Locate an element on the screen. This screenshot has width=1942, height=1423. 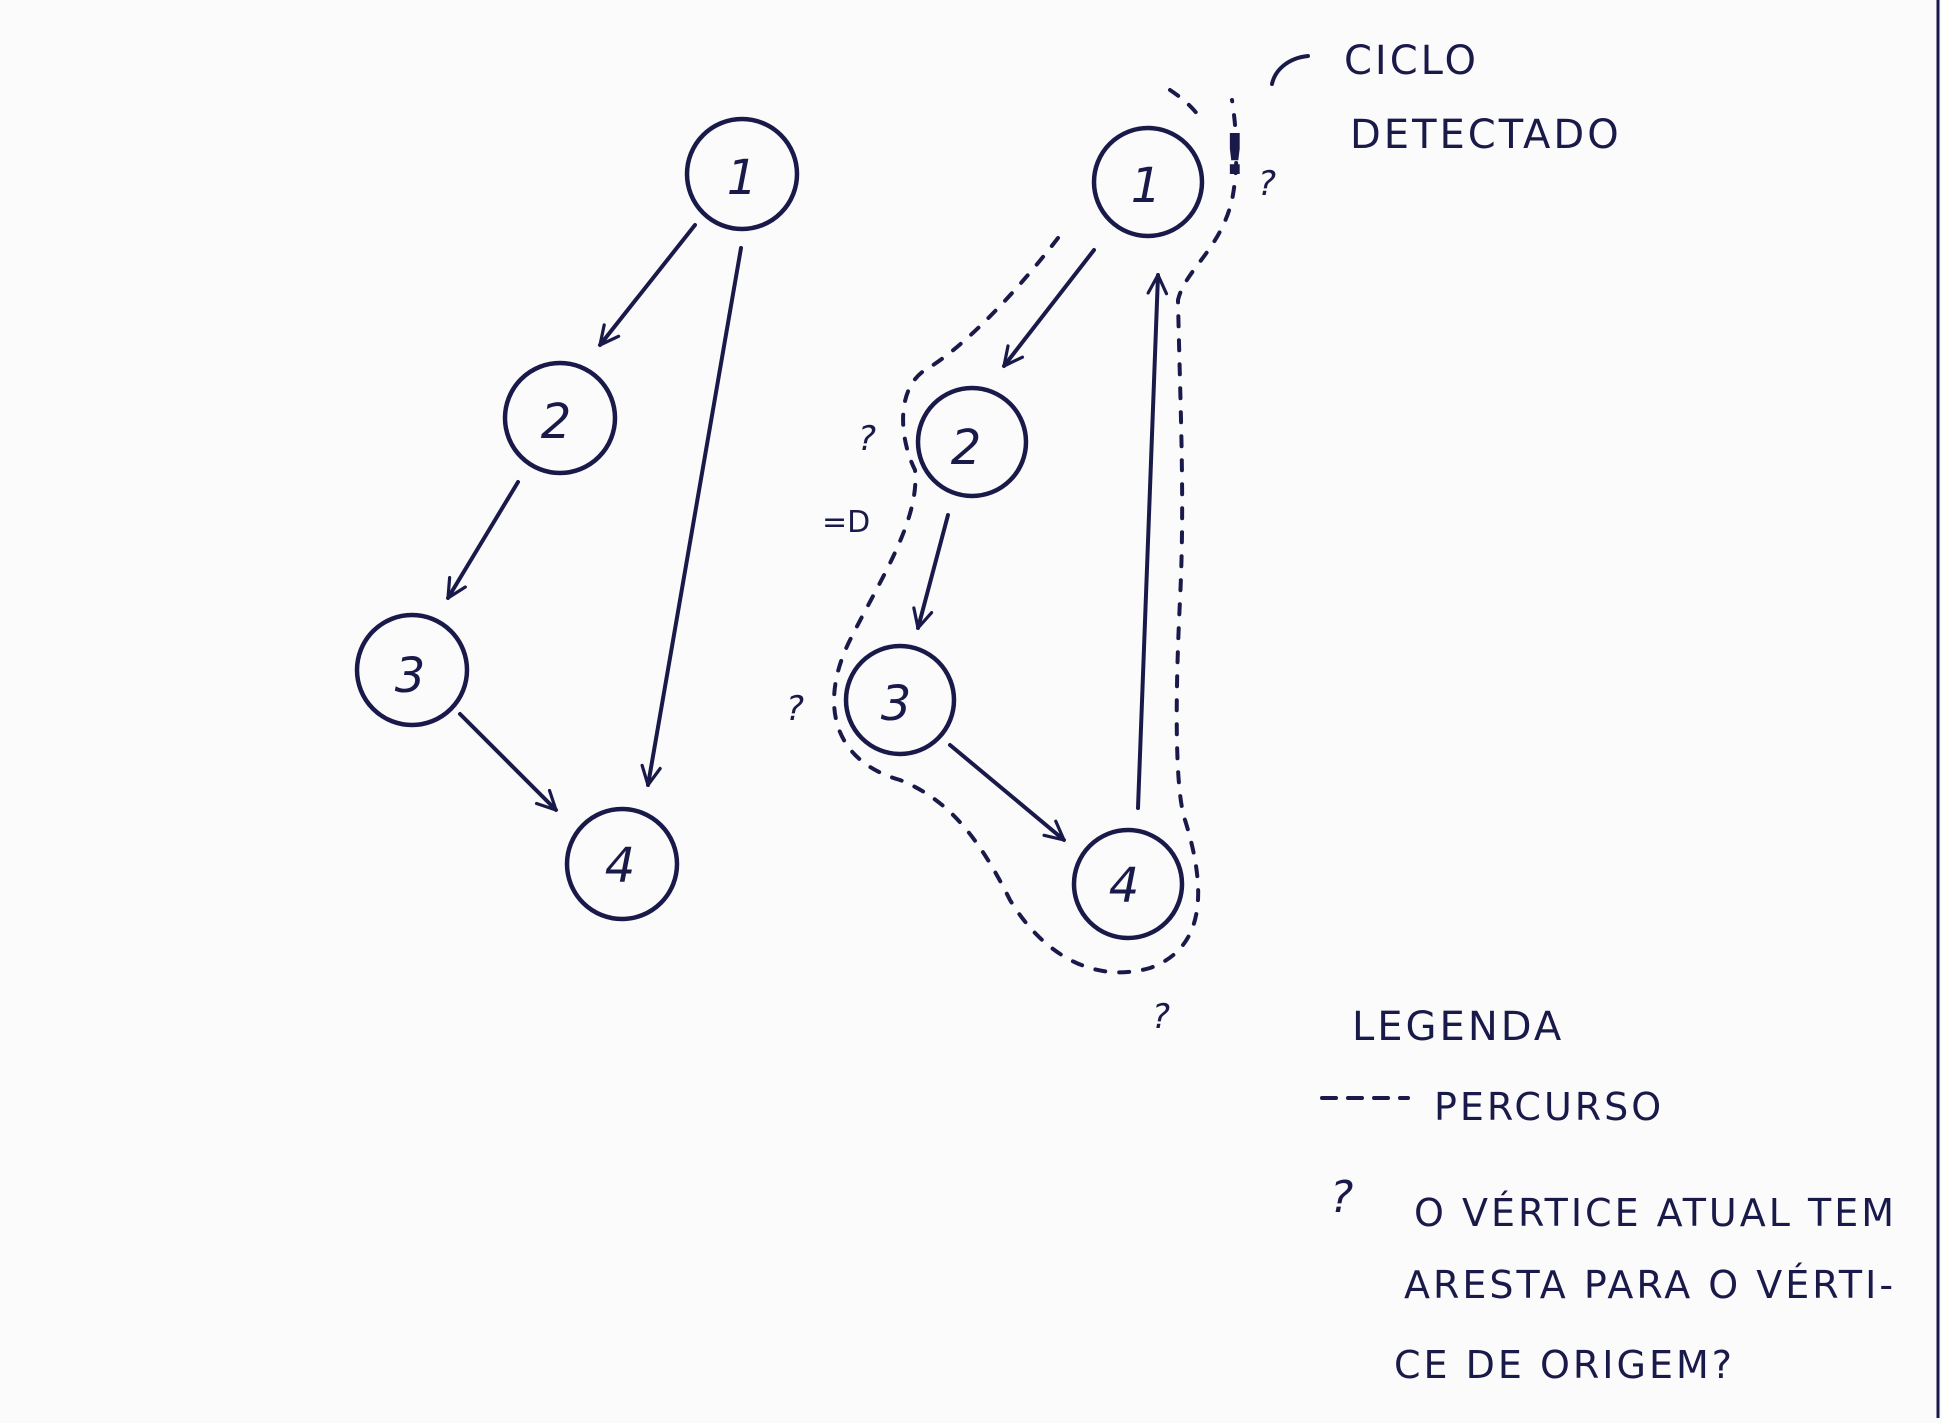
step-arrow: =D is located at coordinates (846, 522).